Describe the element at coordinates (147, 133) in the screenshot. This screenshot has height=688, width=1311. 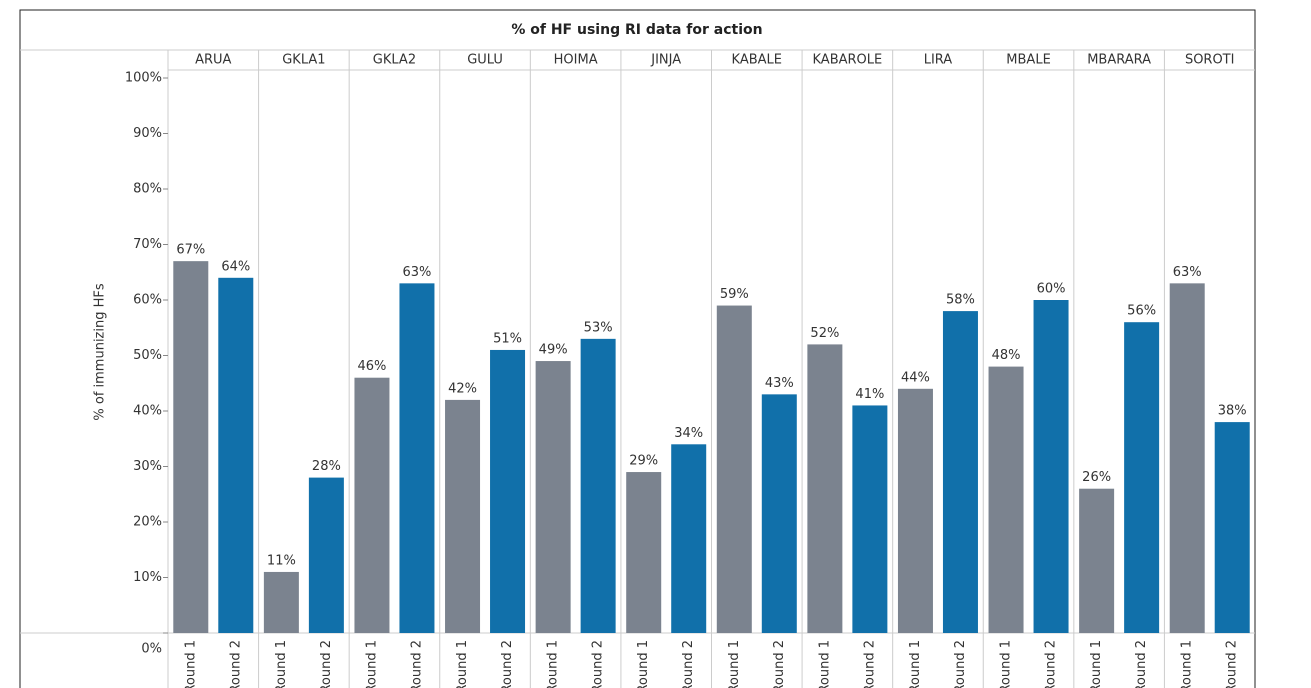
I see `y-tick-label: 90%` at that location.